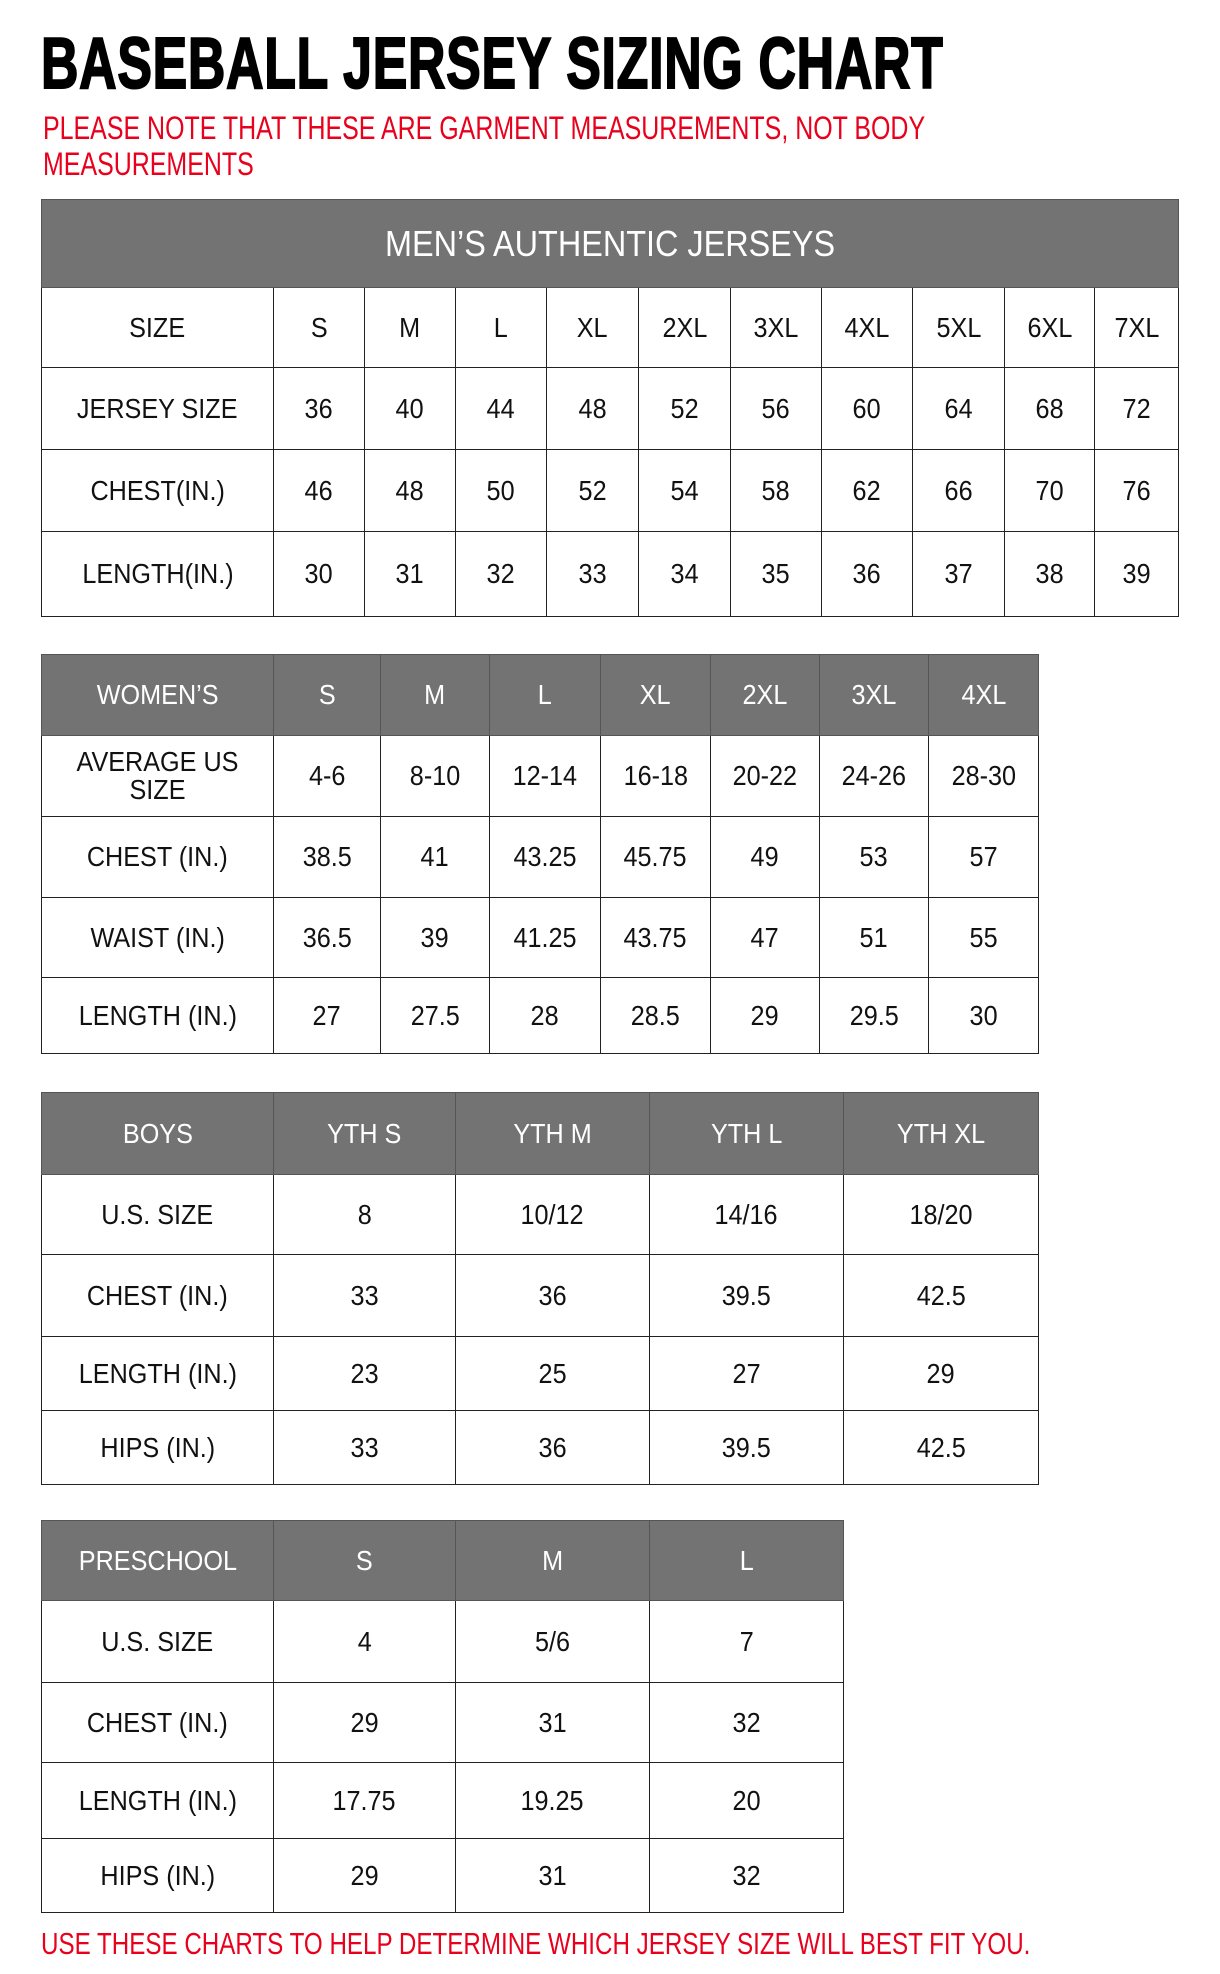  I want to click on cell-text: 66, so click(958, 490).